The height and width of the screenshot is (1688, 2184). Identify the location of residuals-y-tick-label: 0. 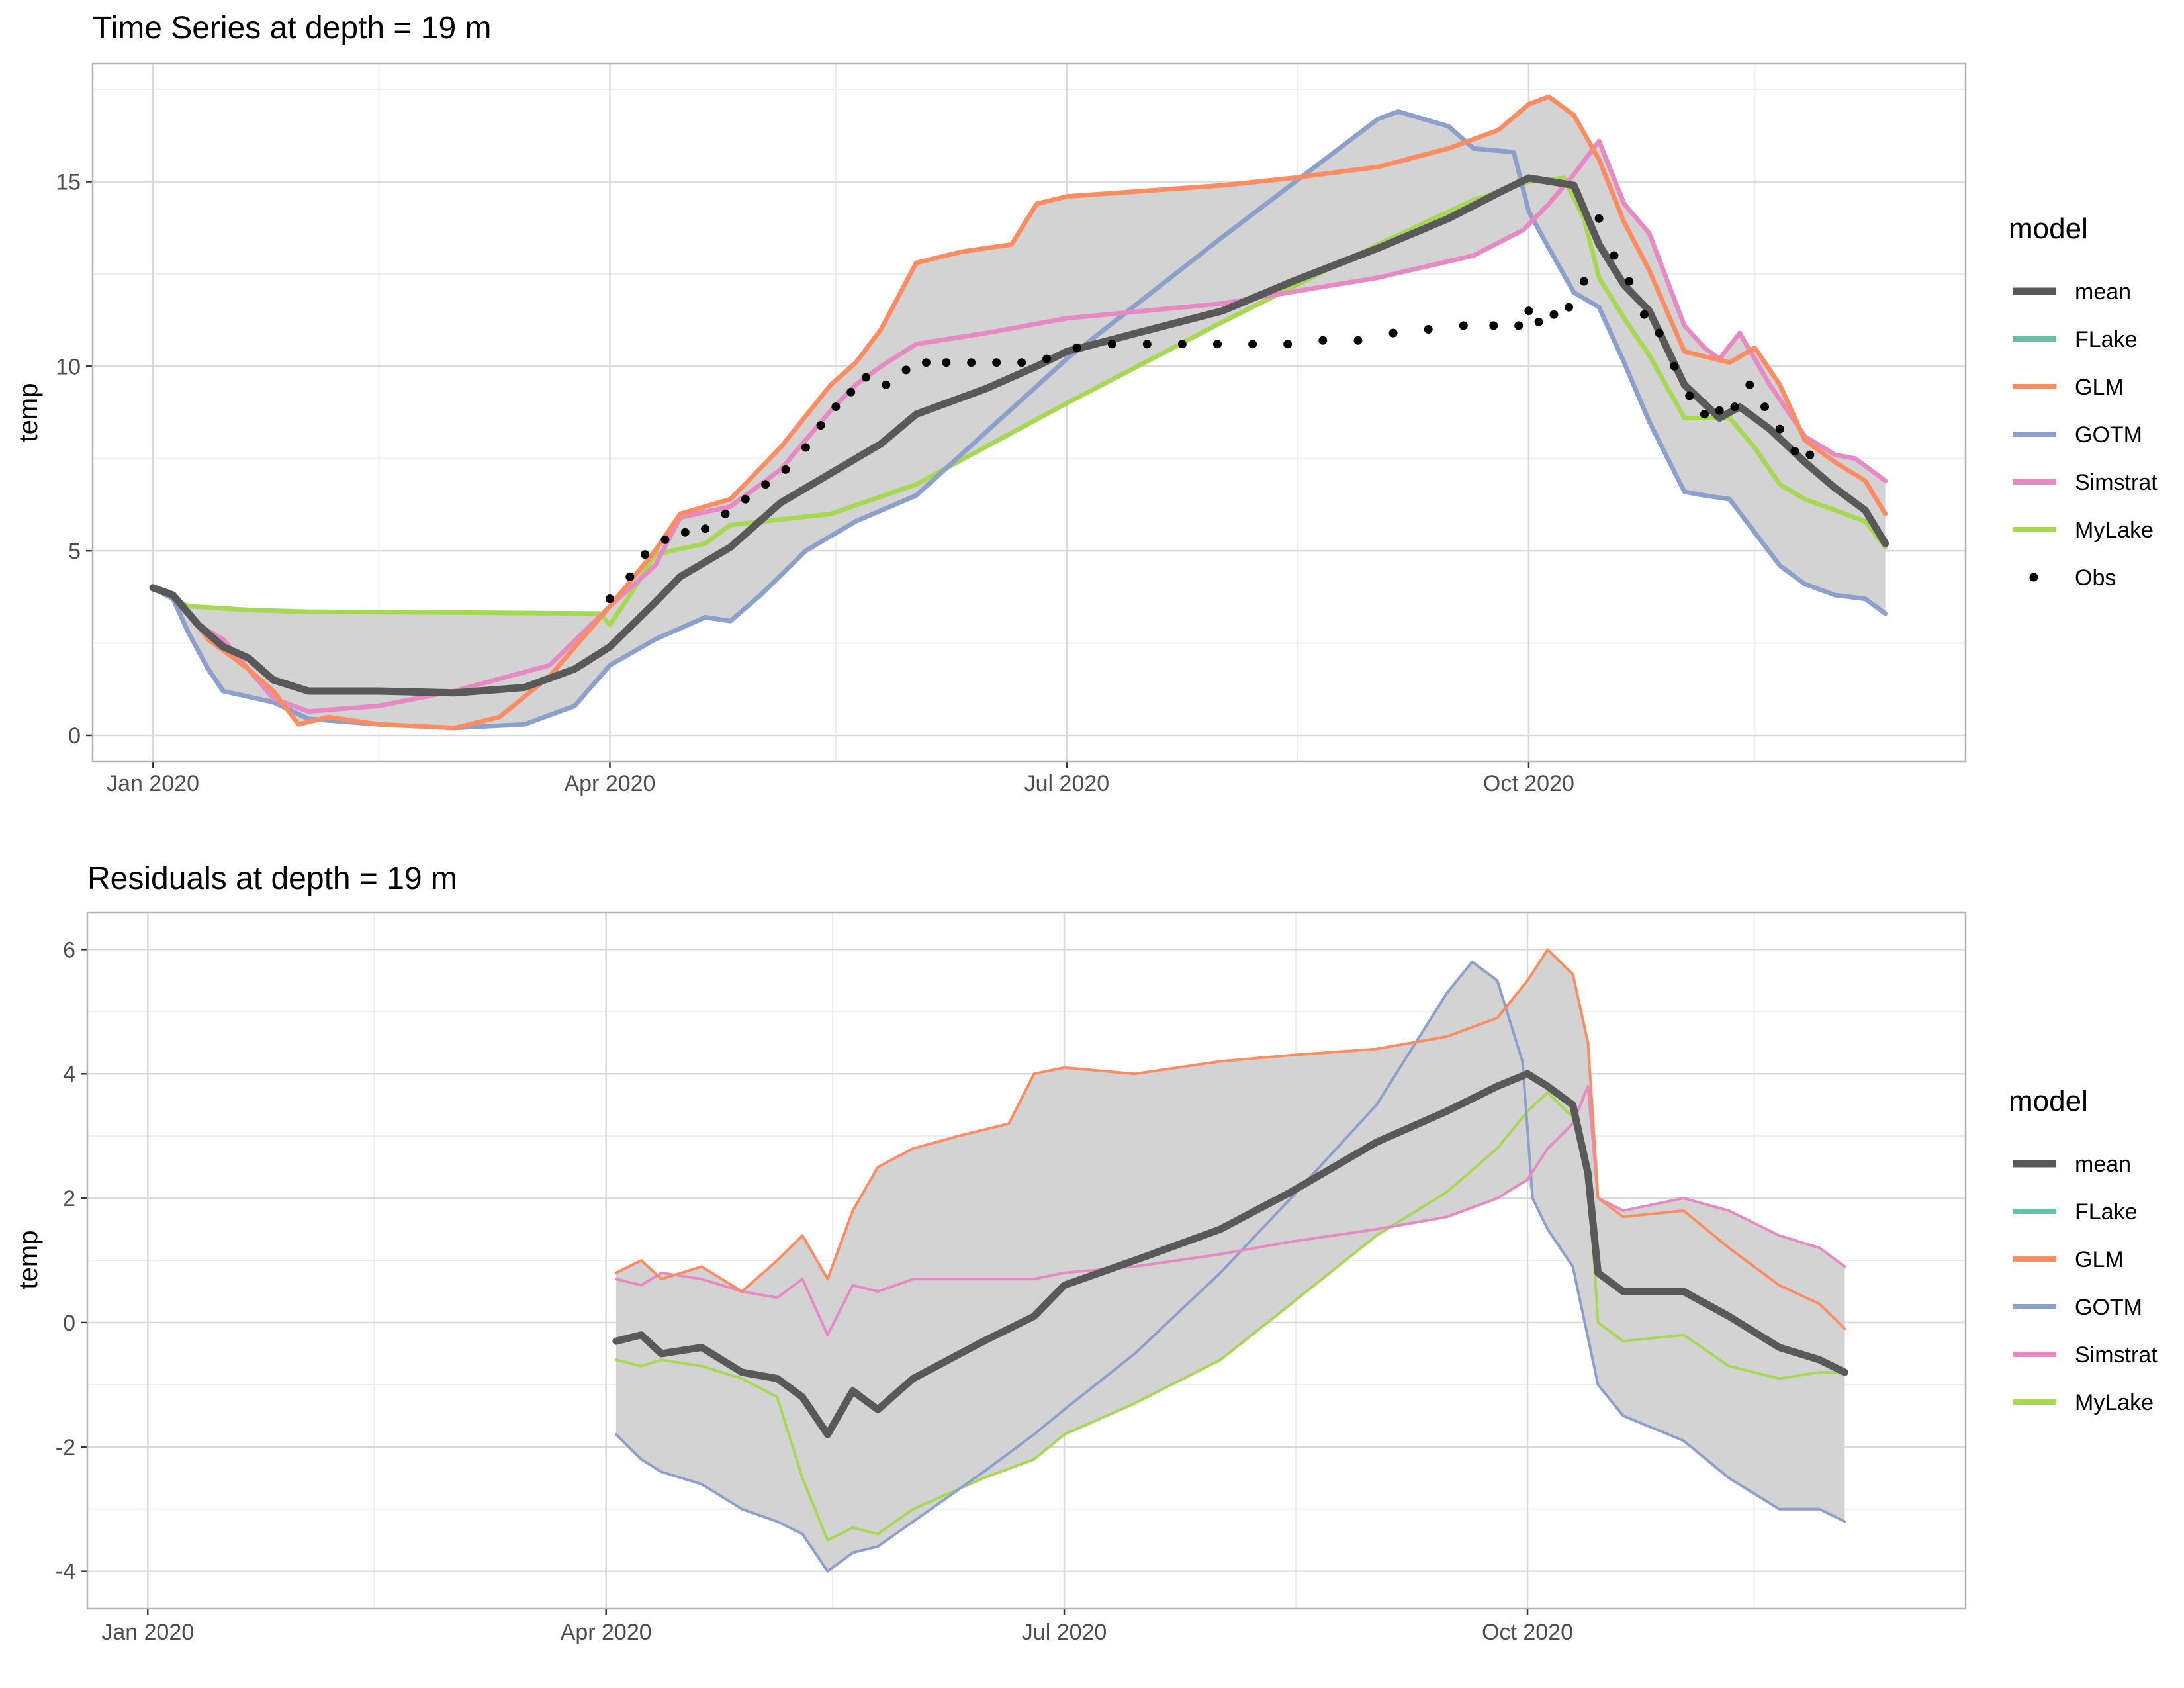
(69, 1323).